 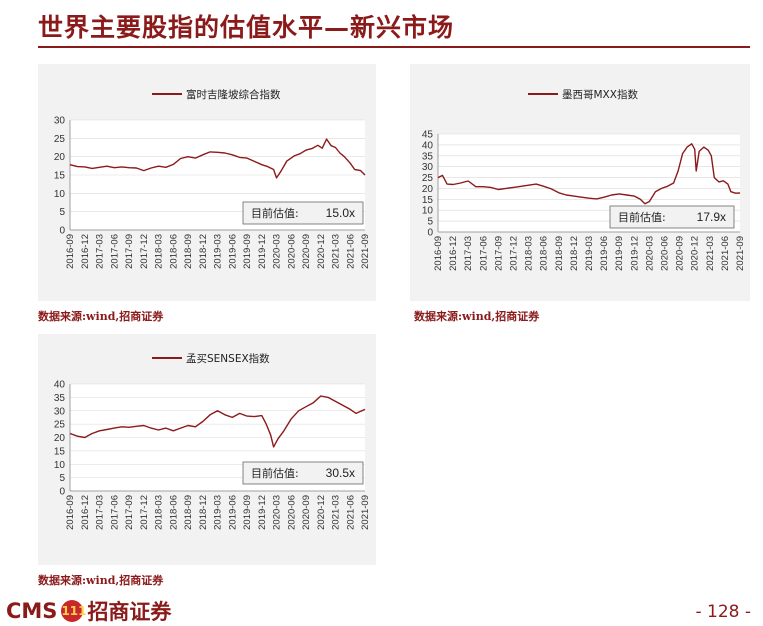 What do you see at coordinates (619, 253) in the screenshot?
I see `mxx-x-tick-label: 2019-09` at bounding box center [619, 253].